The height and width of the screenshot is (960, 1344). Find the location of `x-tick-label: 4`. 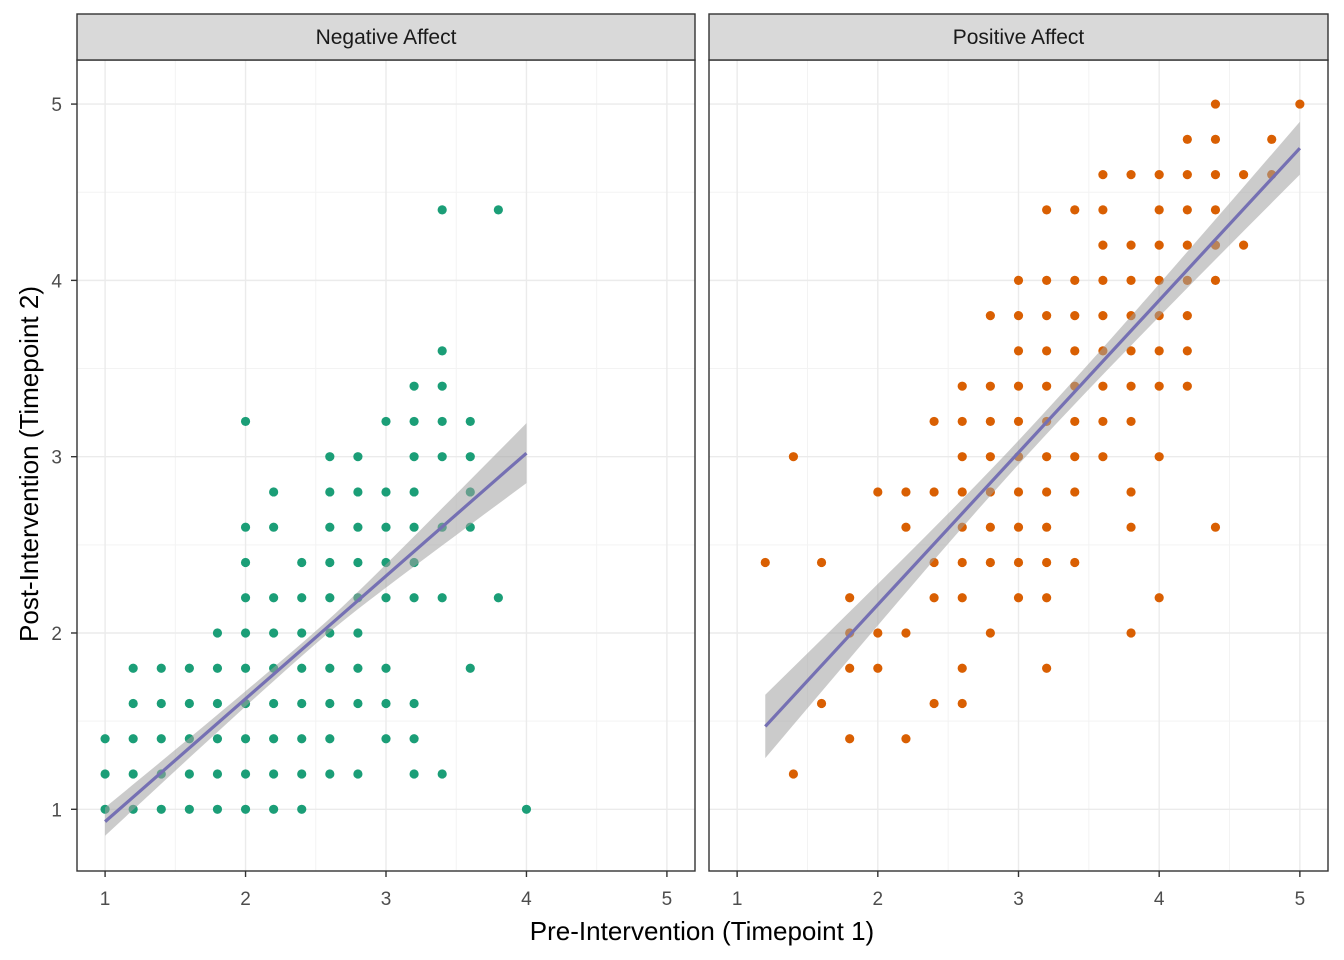

x-tick-label: 4 is located at coordinates (1159, 899).